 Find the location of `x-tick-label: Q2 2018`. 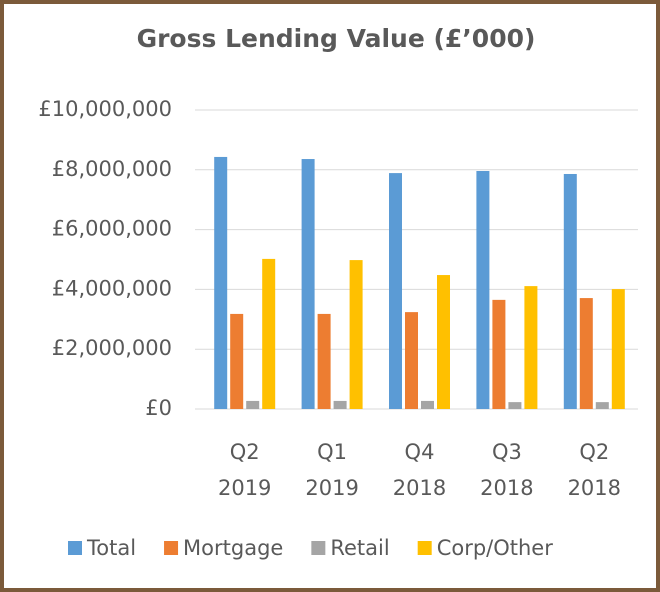

x-tick-label: Q2 2018 is located at coordinates (594, 470).